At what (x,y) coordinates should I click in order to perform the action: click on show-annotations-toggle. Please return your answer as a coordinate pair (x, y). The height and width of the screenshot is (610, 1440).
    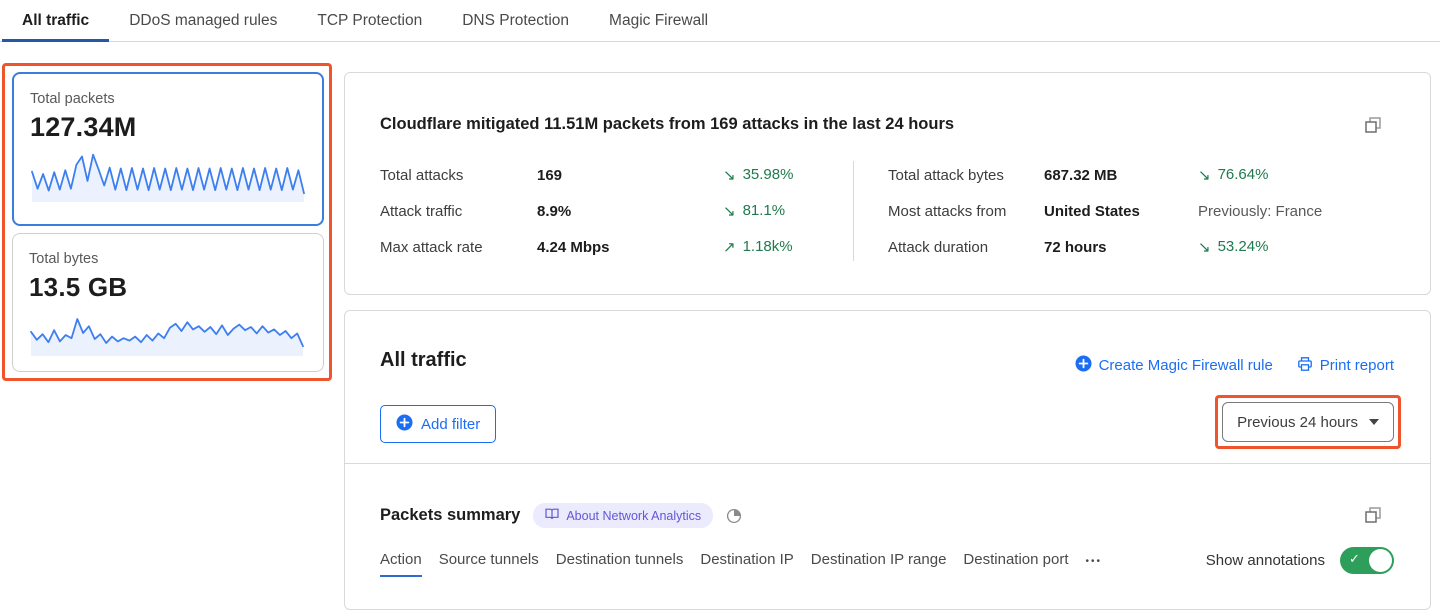
    Looking at the image, I should click on (1367, 560).